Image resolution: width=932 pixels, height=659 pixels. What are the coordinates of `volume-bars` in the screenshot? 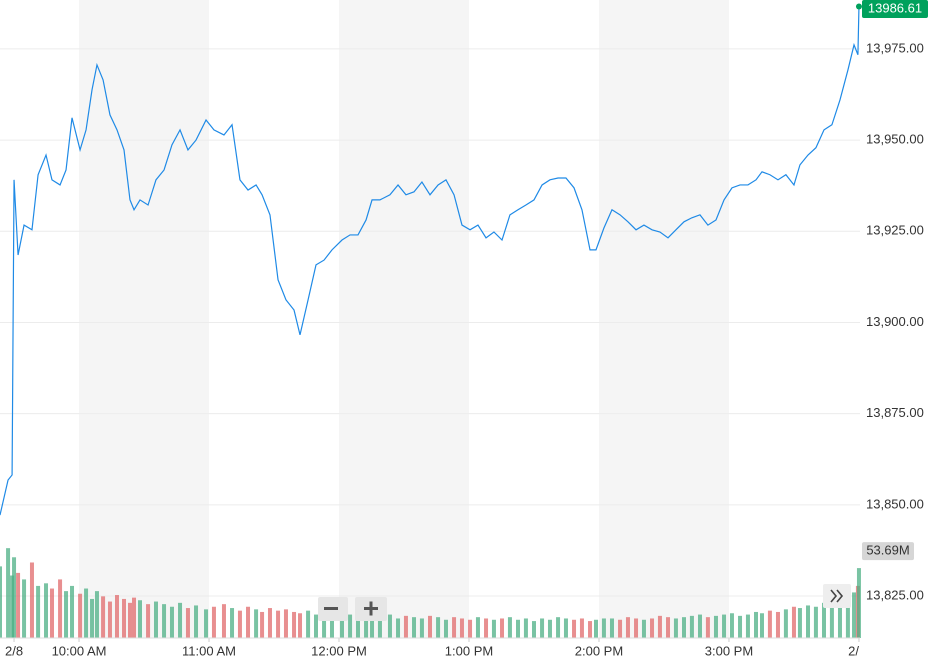 It's located at (430, 593).